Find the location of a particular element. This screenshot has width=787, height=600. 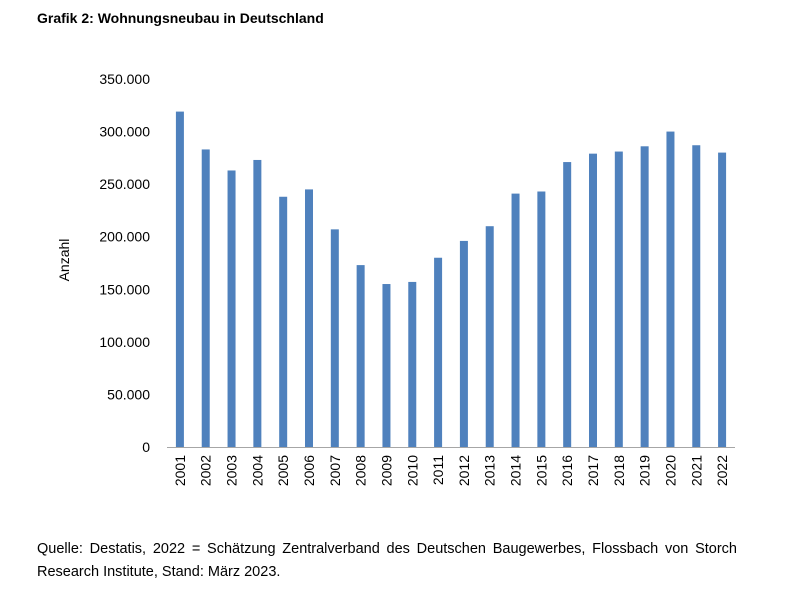

x-tick-label: 2018 is located at coordinates (619, 470).